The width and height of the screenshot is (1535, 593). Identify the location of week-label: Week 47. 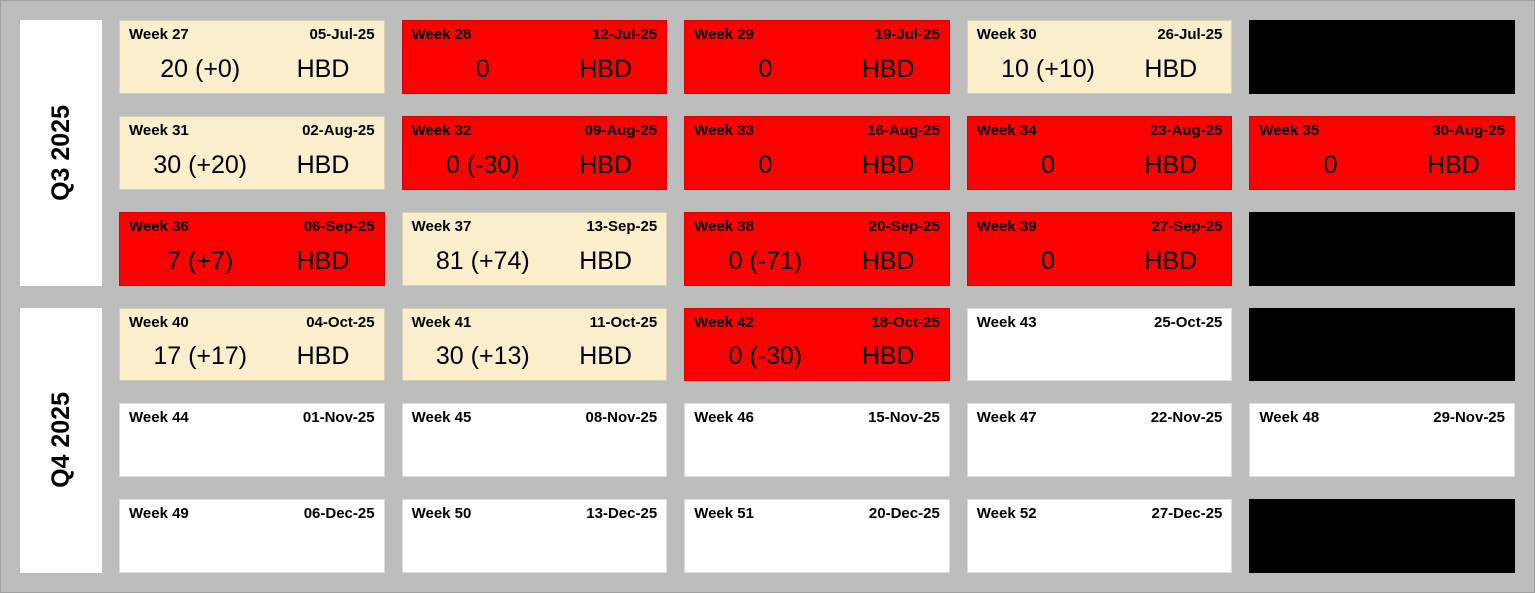
(1006, 418).